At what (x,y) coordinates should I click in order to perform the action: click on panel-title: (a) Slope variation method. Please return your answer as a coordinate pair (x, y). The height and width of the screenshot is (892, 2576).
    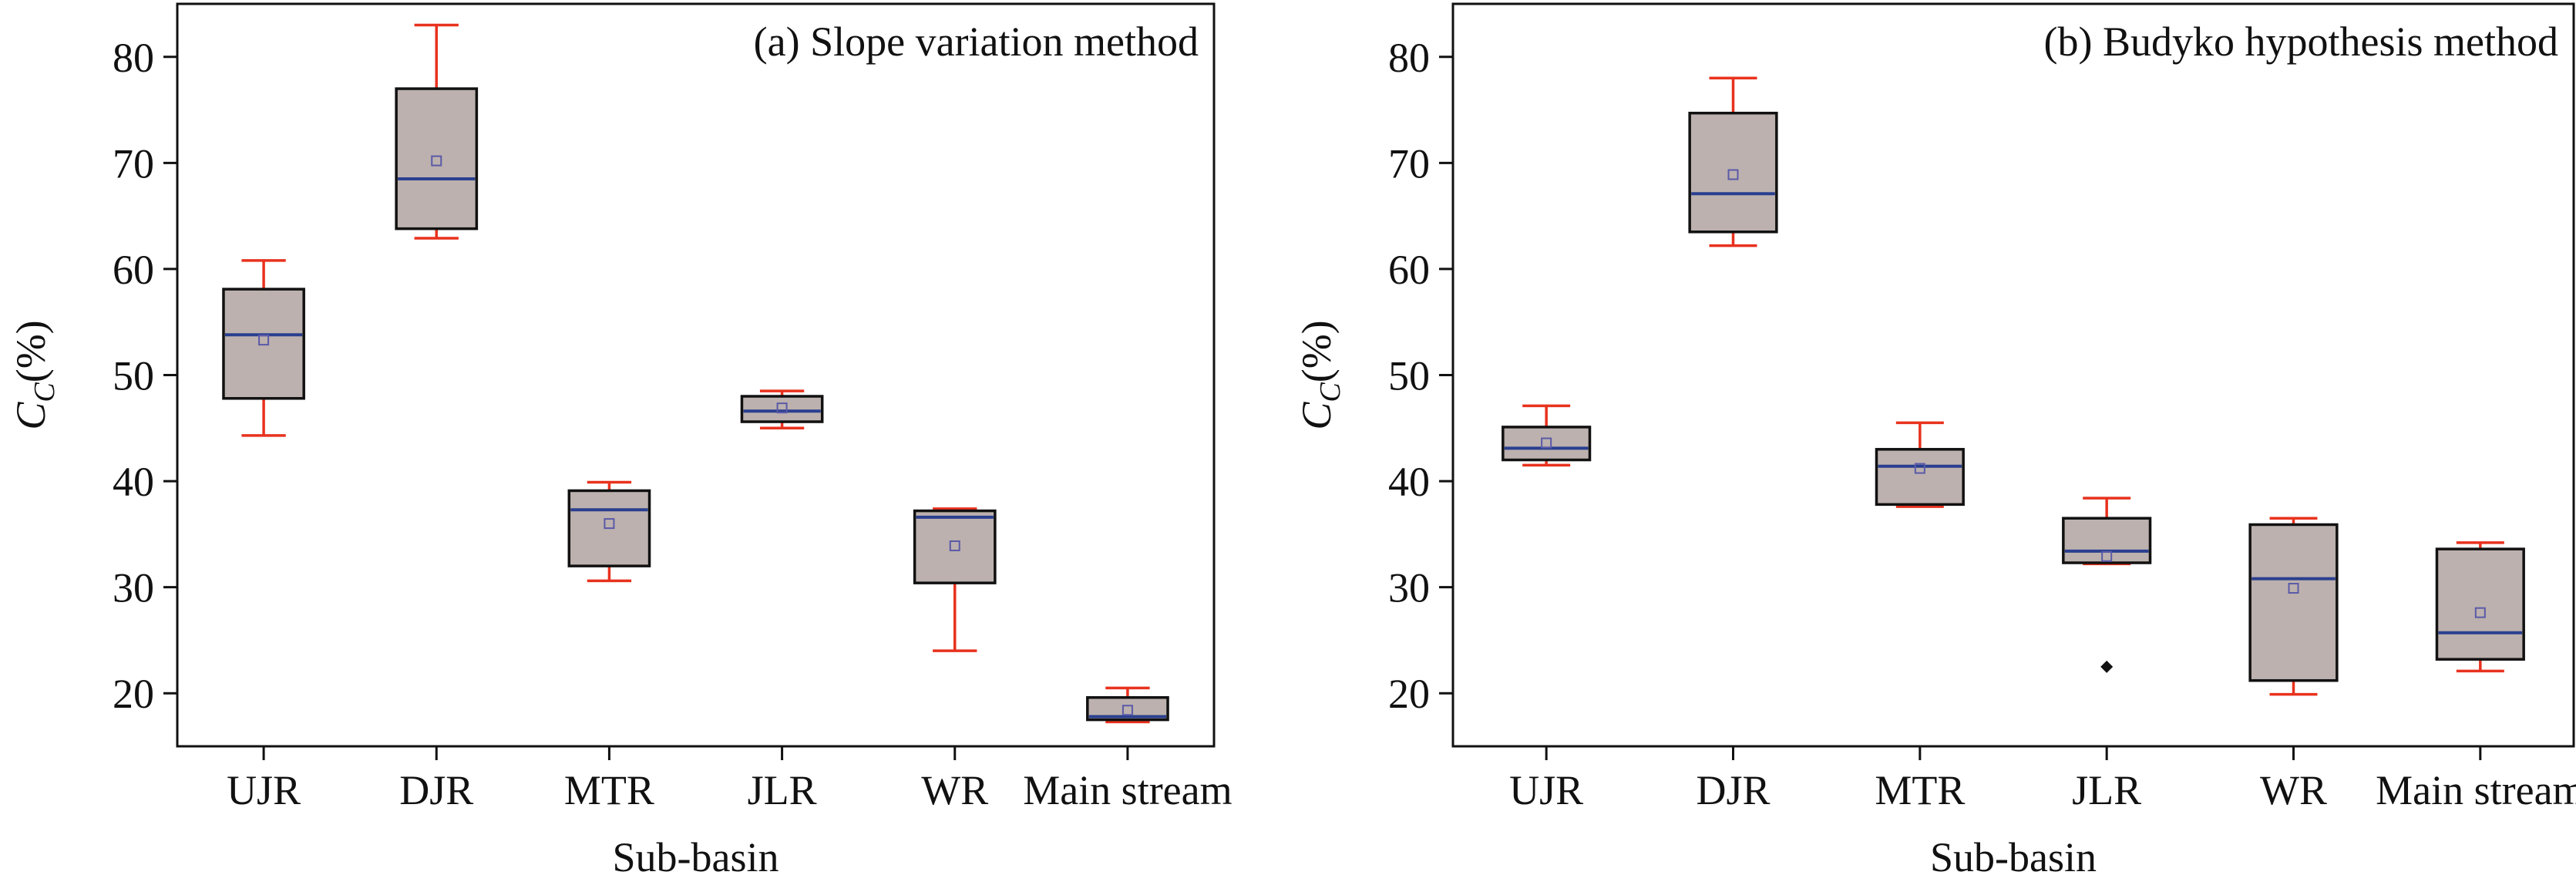
    Looking at the image, I should click on (976, 42).